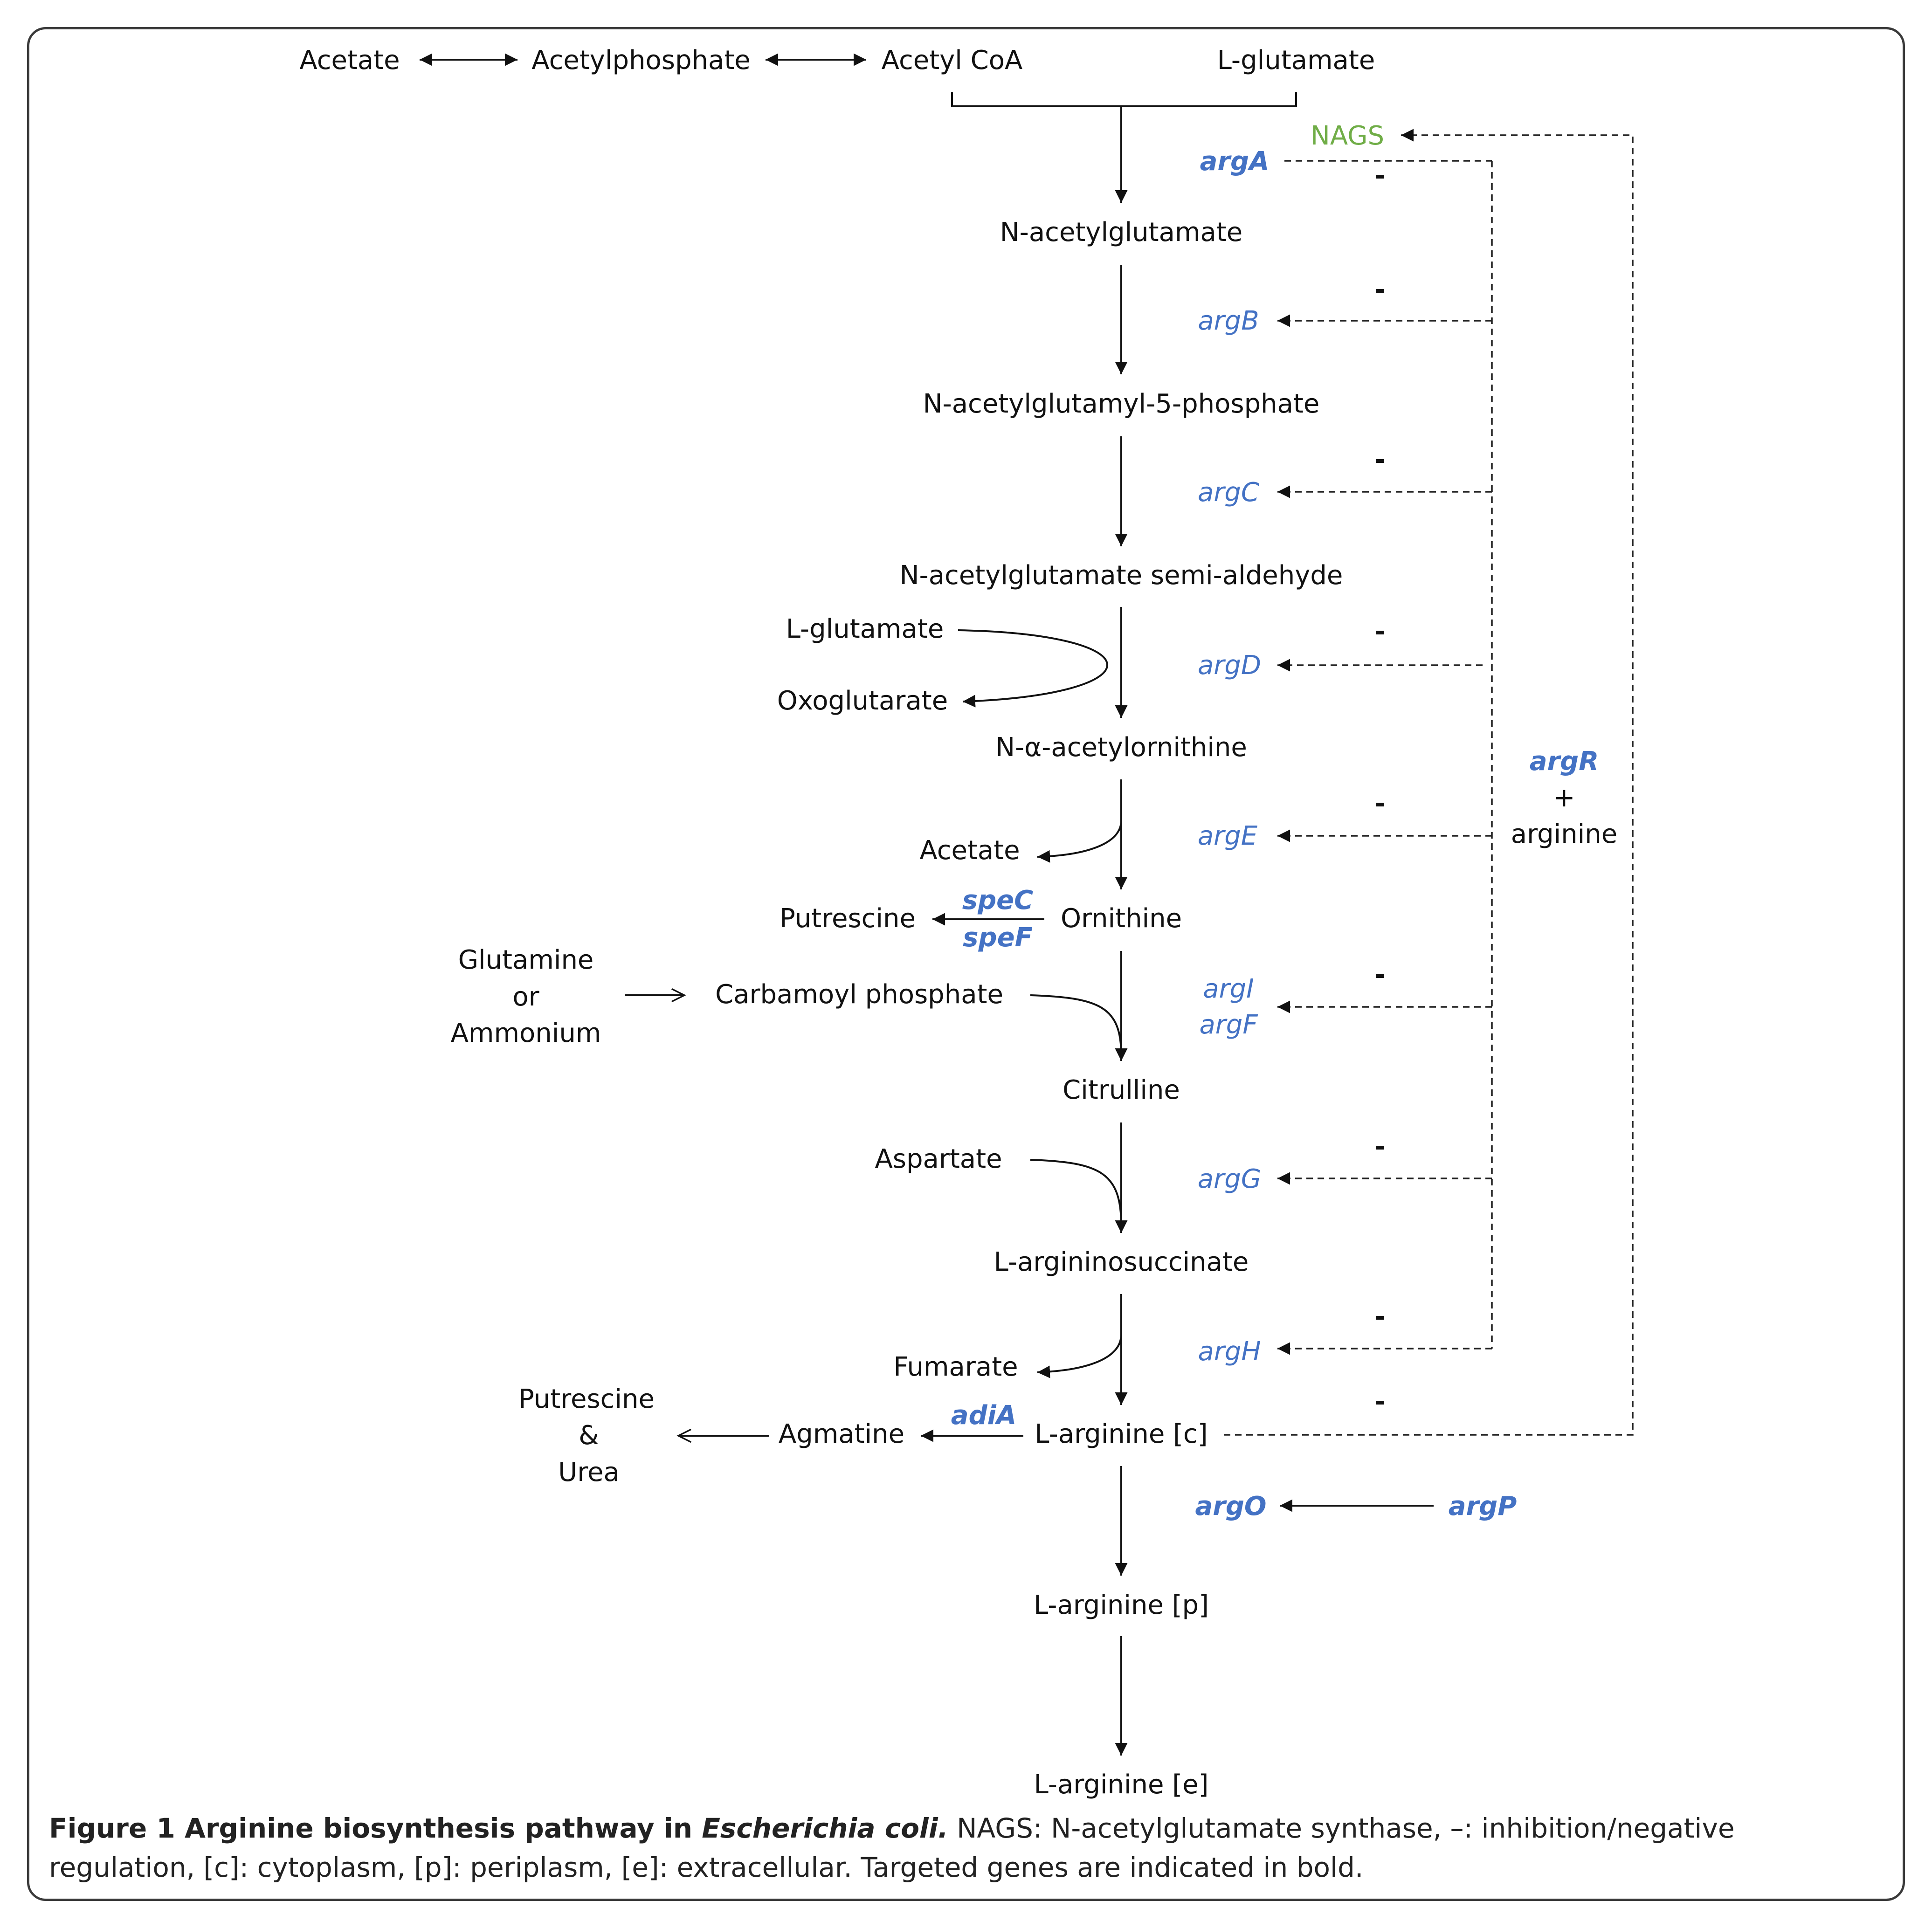 This screenshot has width=1932, height=1928. I want to click on inhibition-mark-argC: -, so click(1380, 460).